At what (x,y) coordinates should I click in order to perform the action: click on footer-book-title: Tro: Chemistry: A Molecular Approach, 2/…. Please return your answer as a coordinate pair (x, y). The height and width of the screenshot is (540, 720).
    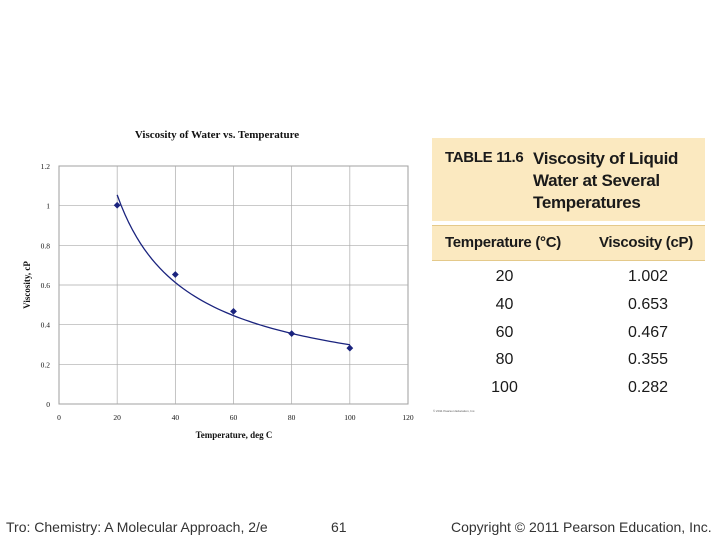
    Looking at the image, I should click on (137, 527).